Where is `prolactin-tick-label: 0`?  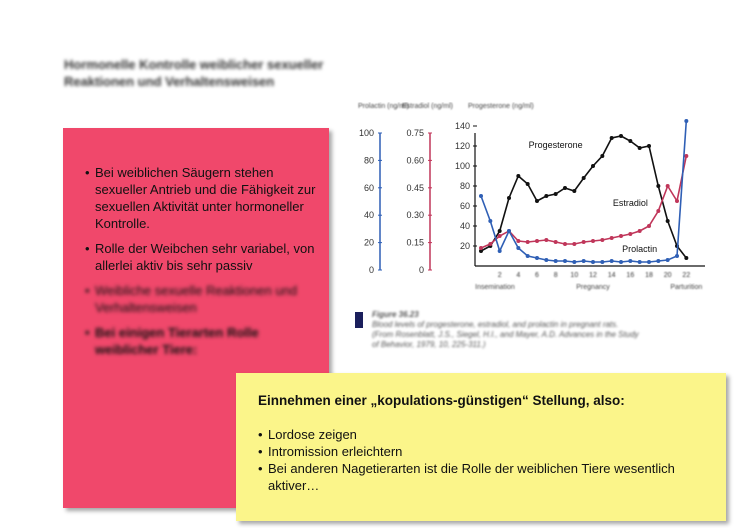
prolactin-tick-label: 0 is located at coordinates (371, 270).